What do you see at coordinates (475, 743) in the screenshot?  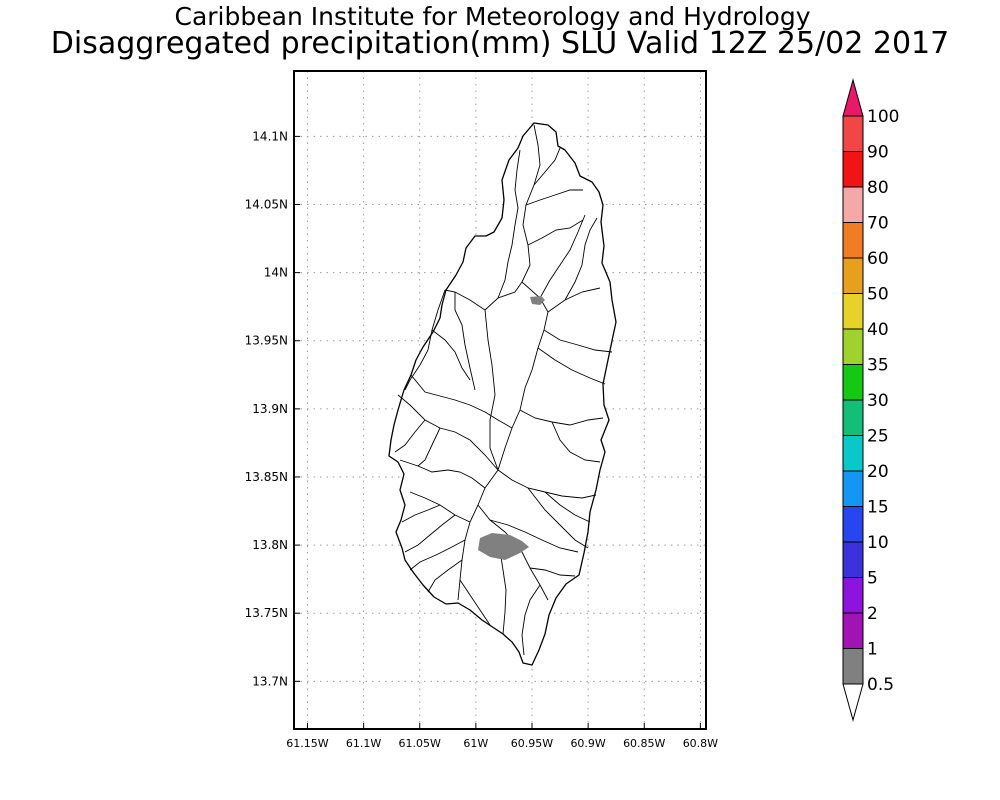 I see `lon-tick-label: 61W` at bounding box center [475, 743].